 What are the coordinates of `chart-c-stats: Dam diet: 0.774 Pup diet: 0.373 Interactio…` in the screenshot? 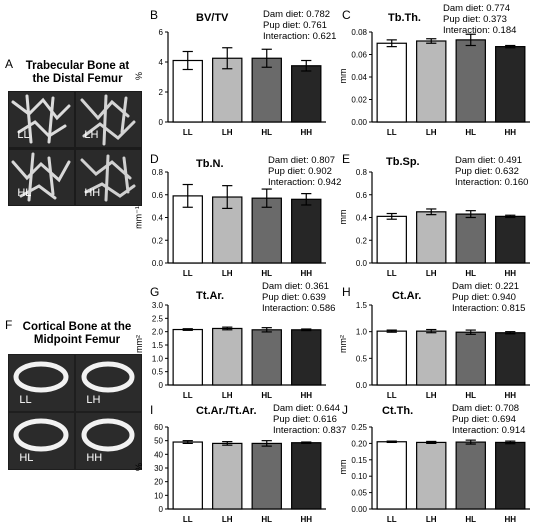 It's located at (479, 19).